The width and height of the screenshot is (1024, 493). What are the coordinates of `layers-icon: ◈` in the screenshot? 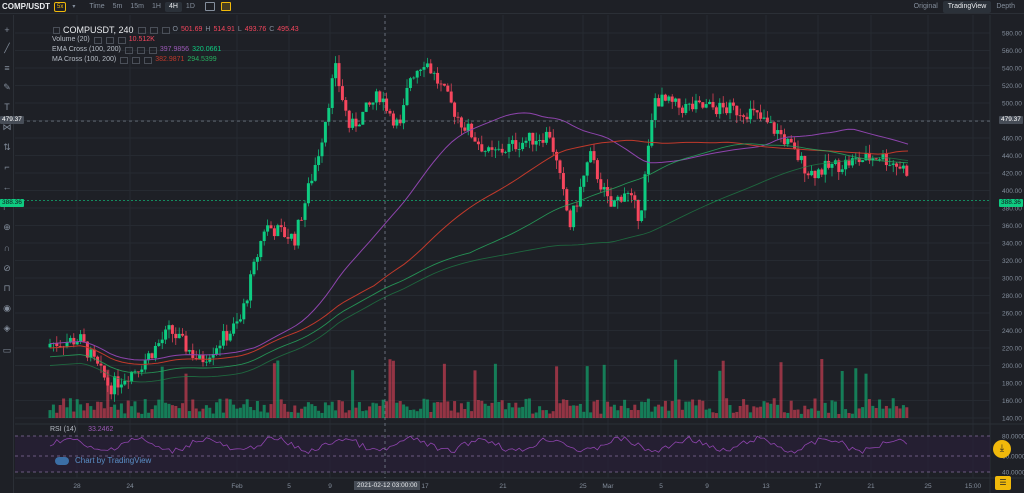 It's located at (7, 328).